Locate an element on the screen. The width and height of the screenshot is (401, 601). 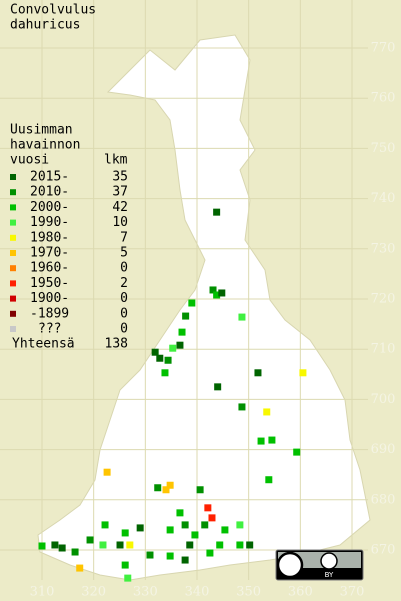
legend-label: 1980- is located at coordinates (49, 237).